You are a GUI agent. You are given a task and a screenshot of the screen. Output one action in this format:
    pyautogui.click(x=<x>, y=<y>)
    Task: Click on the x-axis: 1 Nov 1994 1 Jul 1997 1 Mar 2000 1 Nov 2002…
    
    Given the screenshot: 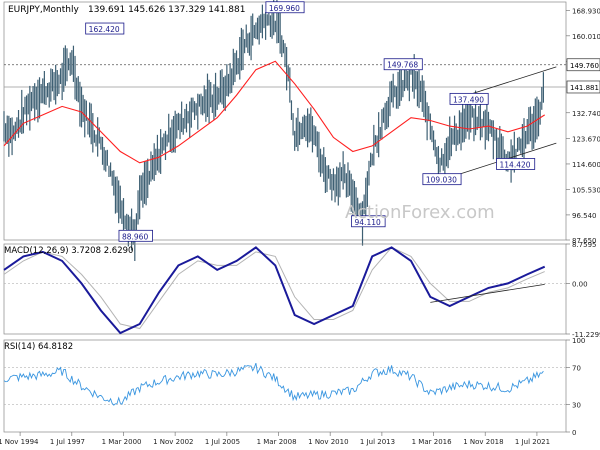 What is the action you would take?
    pyautogui.click(x=275, y=439)
    